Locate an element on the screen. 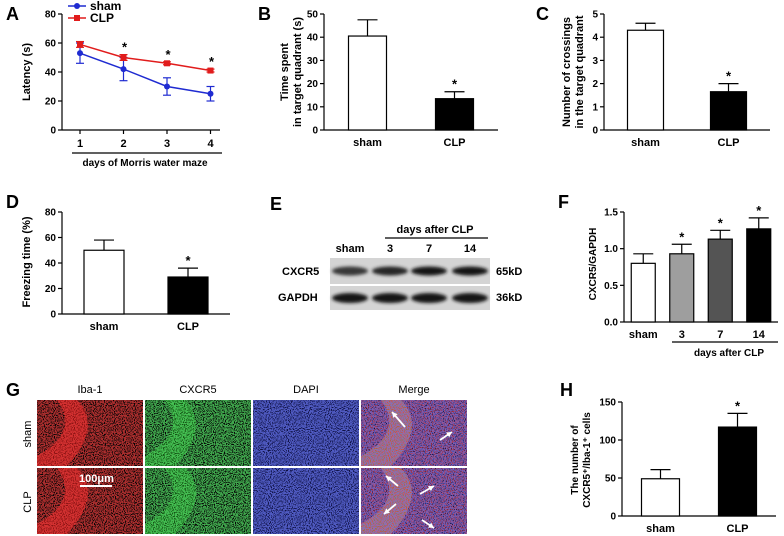  y-axis-label-line2: CXCR5⁺/Iba-1⁺ cells is located at coordinates (587, 460).